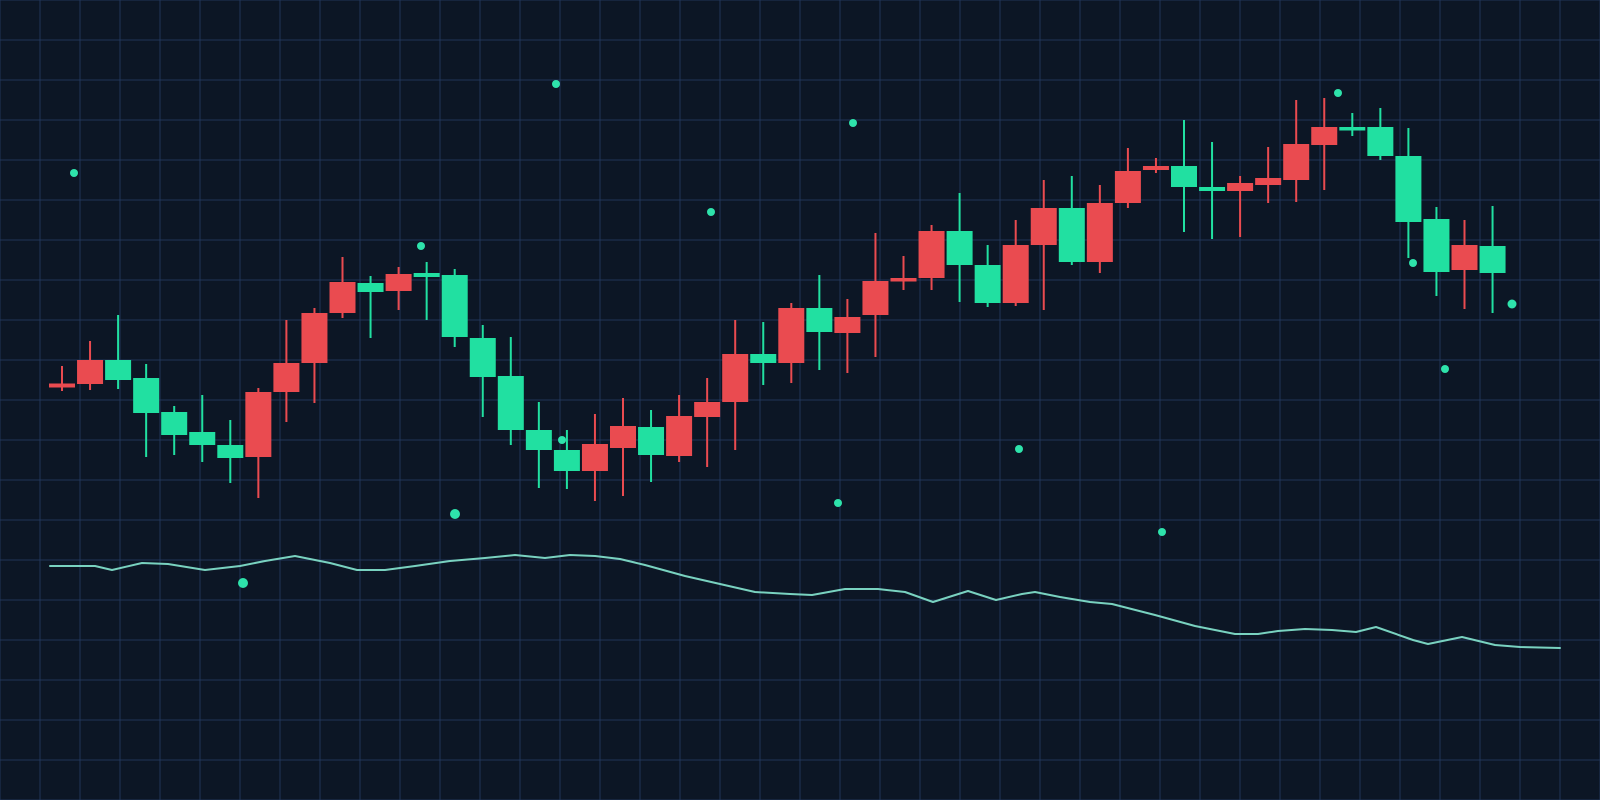 Image resolution: width=1600 pixels, height=800 pixels. I want to click on moving-average-layer, so click(805, 601).